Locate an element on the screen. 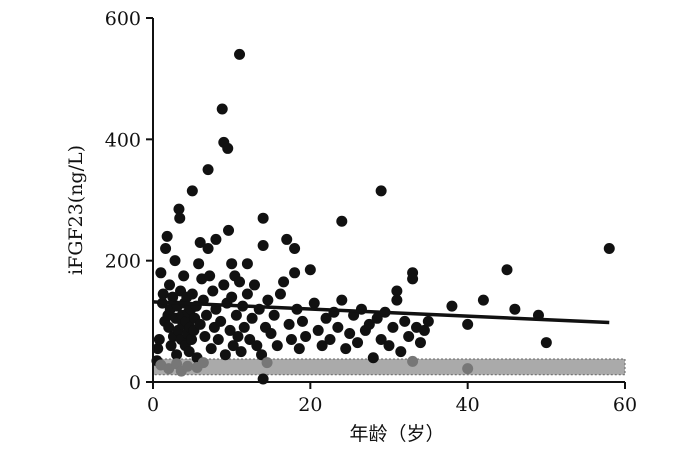 The width and height of the screenshot is (700, 452). x-tick-label: 60 is located at coordinates (625, 405).